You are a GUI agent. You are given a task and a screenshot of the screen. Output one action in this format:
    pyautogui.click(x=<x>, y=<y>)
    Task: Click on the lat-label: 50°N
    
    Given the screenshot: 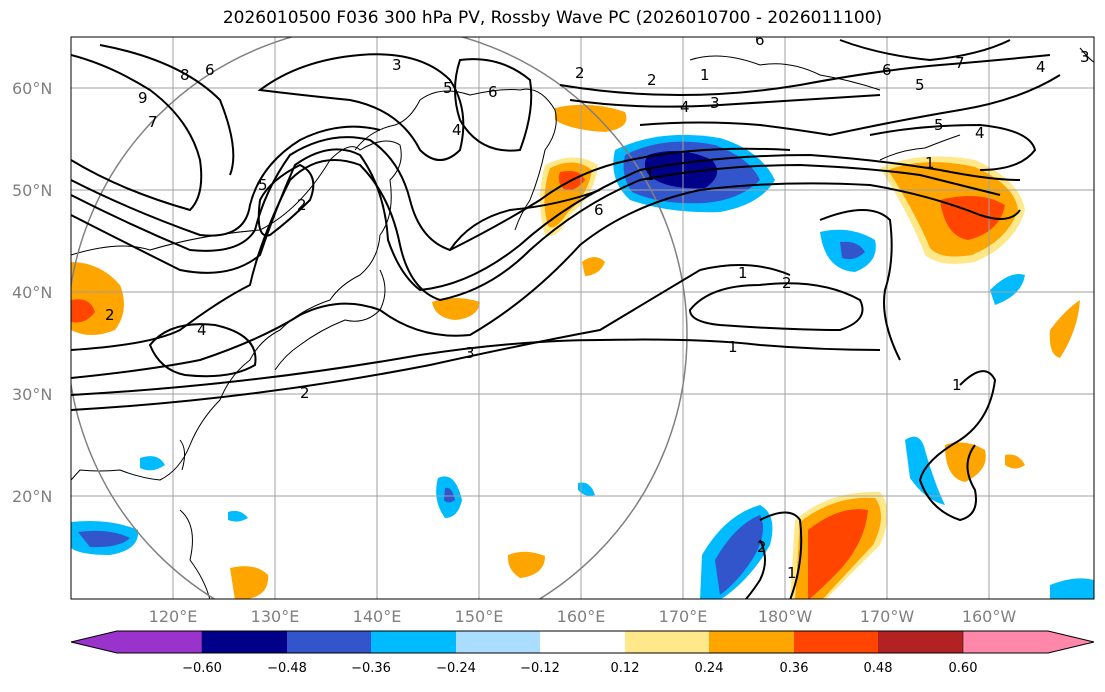 What is the action you would take?
    pyautogui.click(x=32, y=190)
    